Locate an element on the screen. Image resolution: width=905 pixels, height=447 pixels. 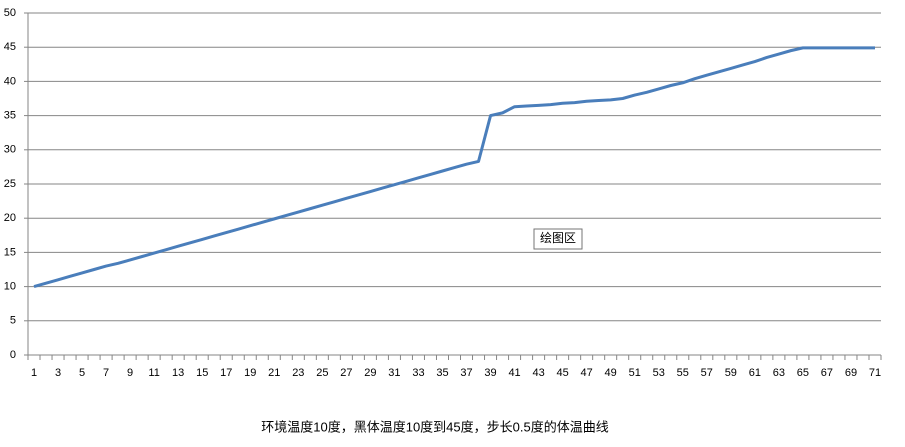
x-tick-label: 35 is located at coordinates (442, 373).